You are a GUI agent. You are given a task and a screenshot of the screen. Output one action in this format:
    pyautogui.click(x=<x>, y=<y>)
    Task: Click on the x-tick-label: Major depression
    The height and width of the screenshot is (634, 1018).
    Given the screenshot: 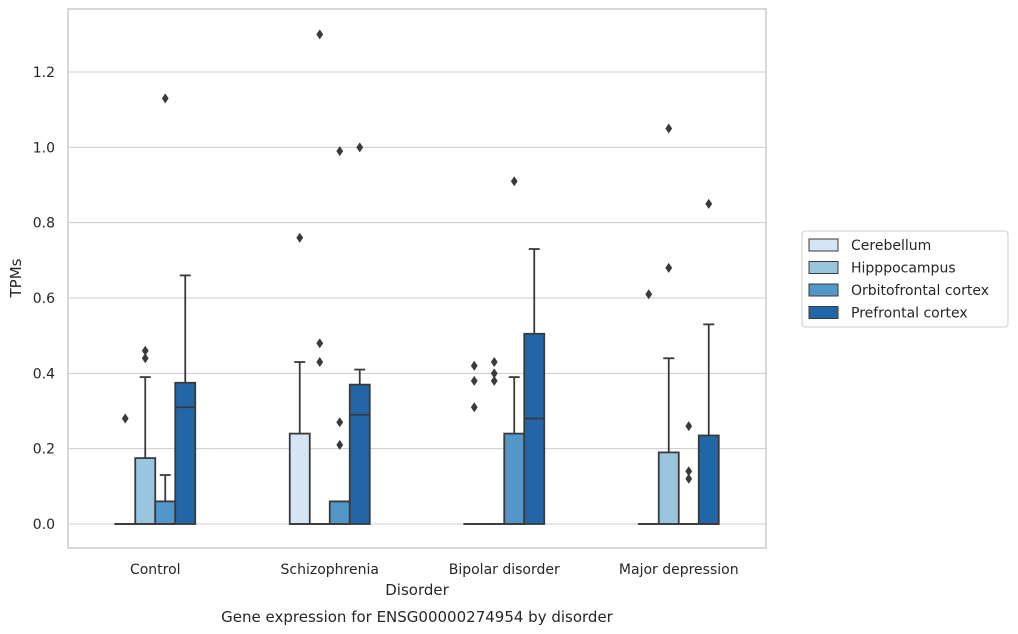 What is the action you would take?
    pyautogui.click(x=679, y=570)
    